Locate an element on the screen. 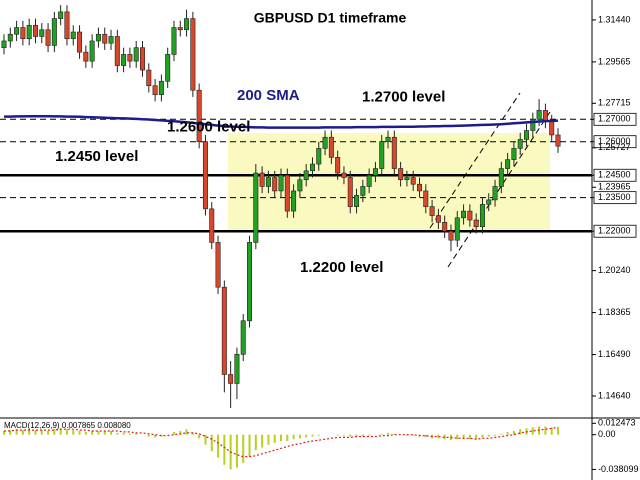 This screenshot has width=640, height=480. y-tick-label: 1.16490 is located at coordinates (614, 354).